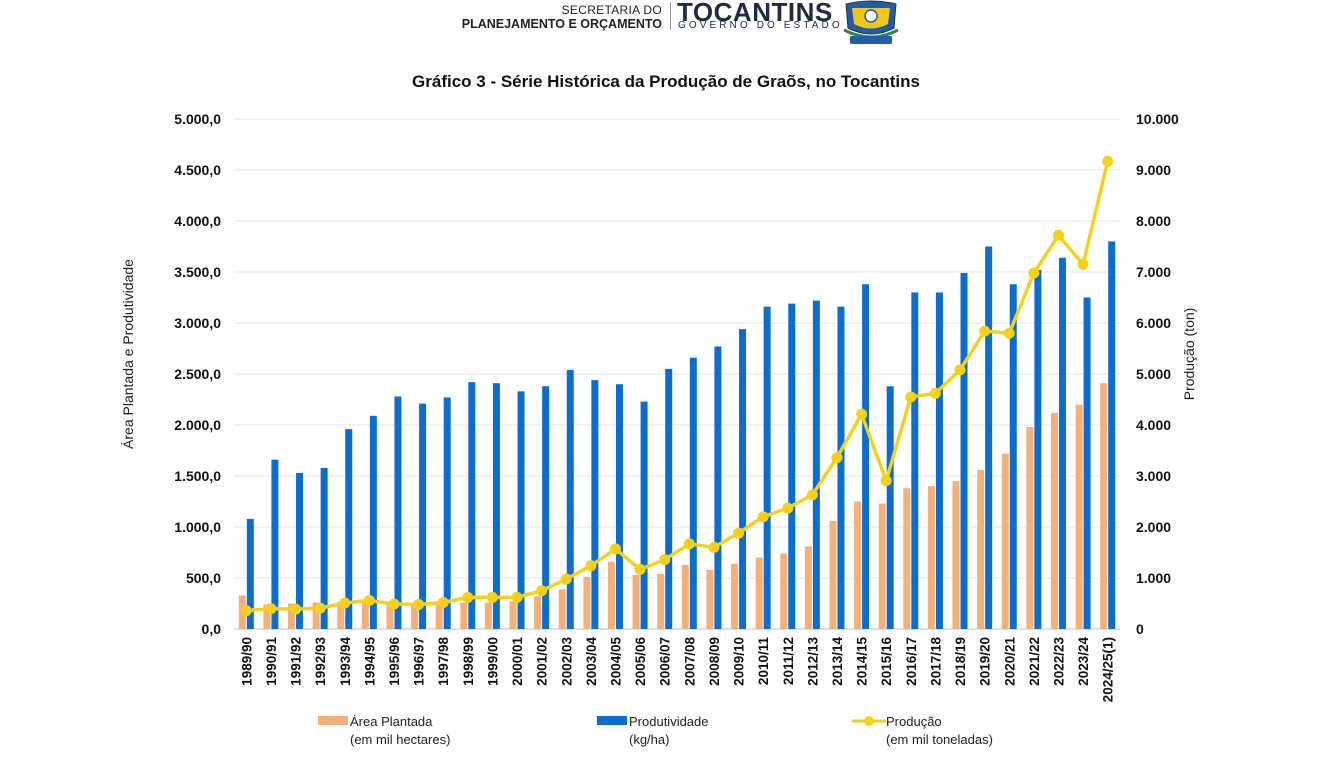 The width and height of the screenshot is (1344, 768). I want to click on x-tick-label: 1993/94, so click(345, 661).